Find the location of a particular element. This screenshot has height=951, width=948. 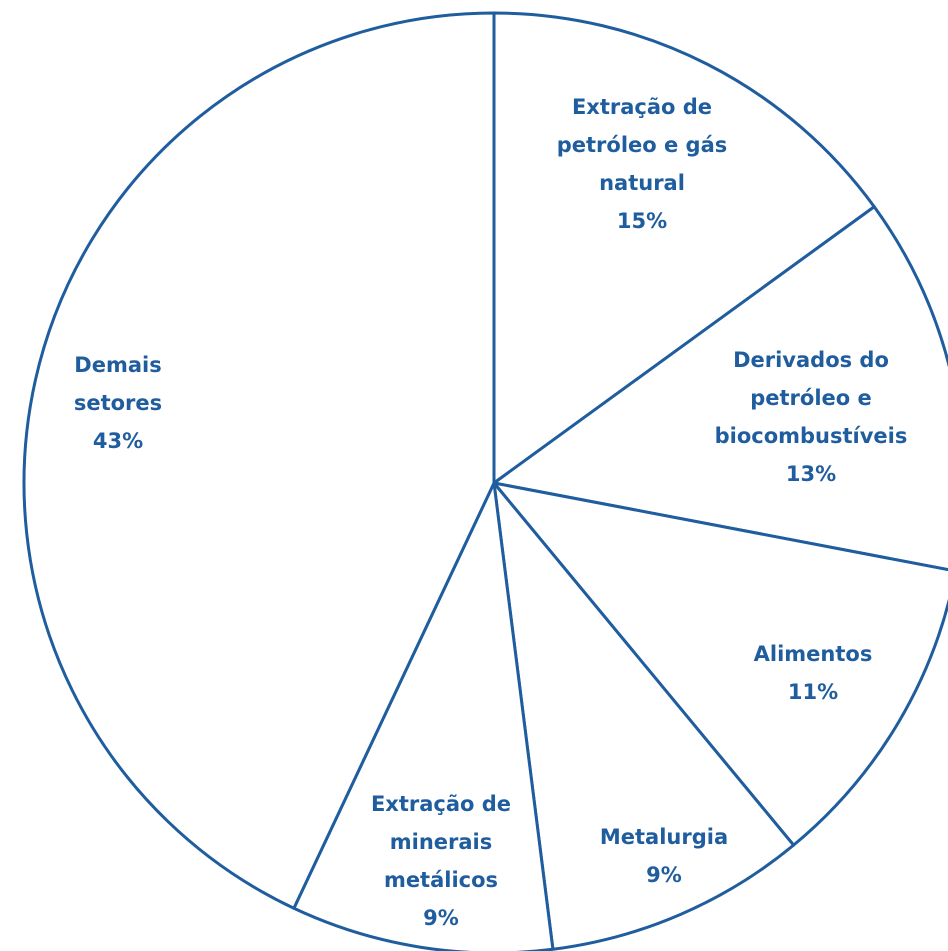

value-label: 43% is located at coordinates (118, 441).